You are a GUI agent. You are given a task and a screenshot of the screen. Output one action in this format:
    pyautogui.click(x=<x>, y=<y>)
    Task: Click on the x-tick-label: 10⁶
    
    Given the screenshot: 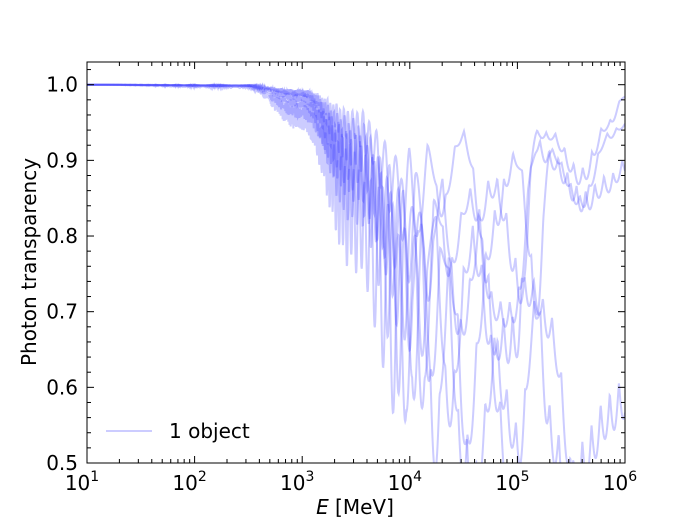 What is the action you would take?
    pyautogui.click(x=620, y=482)
    